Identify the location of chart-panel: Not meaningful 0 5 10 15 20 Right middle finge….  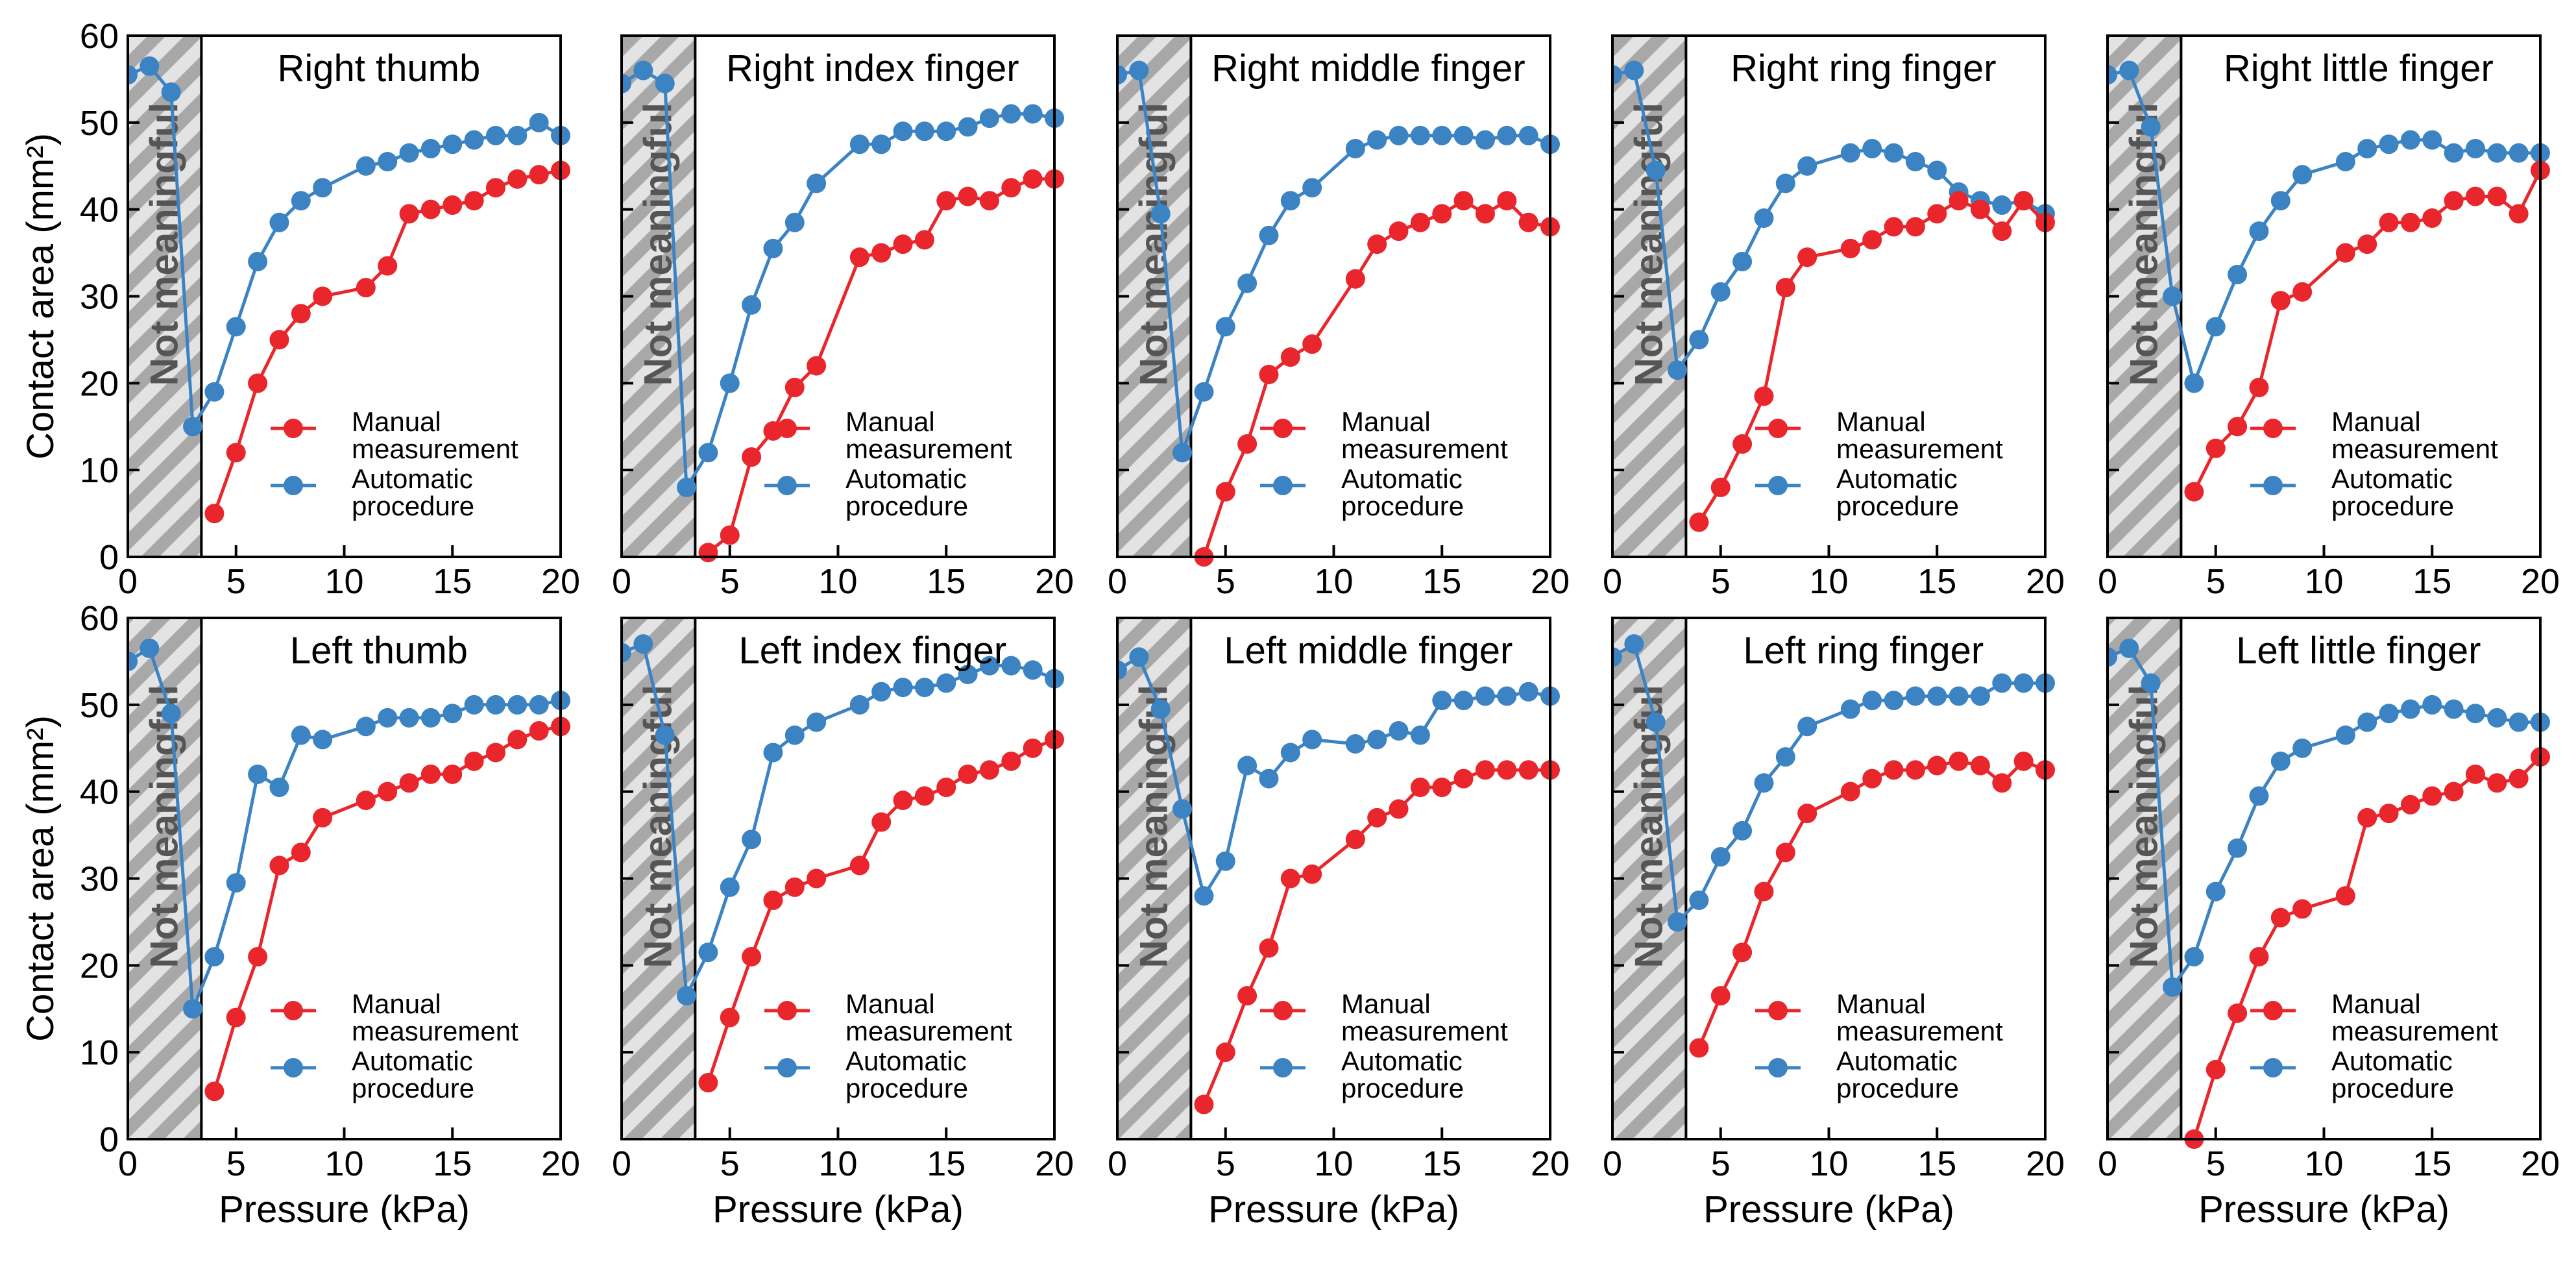
(1339, 317).